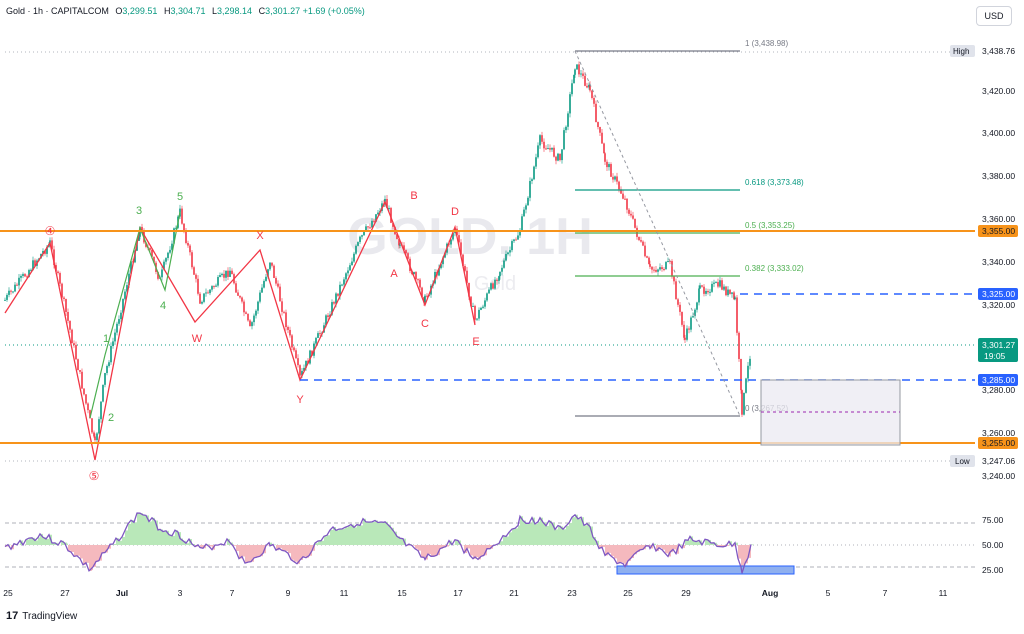 This screenshot has height=634, width=1024. Describe the element at coordinates (394, 274) in the screenshot. I see `wave-label-a: A` at that location.